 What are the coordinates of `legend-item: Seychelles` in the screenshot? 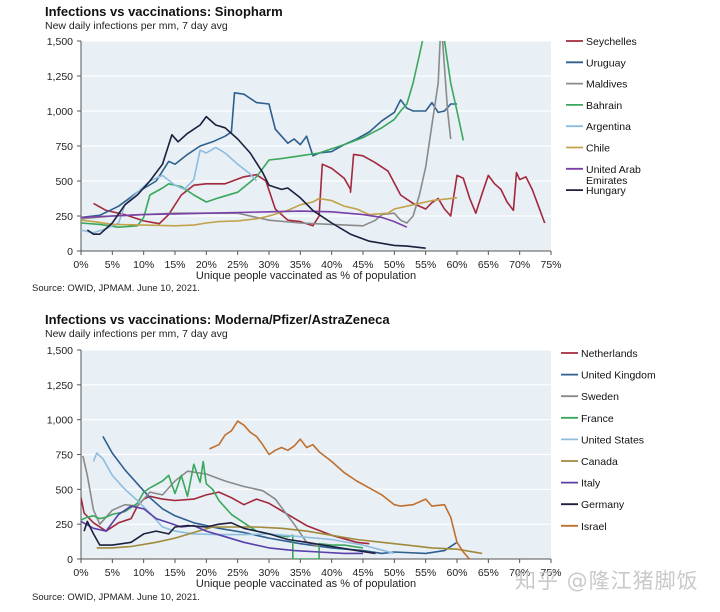 It's located at (601, 42).